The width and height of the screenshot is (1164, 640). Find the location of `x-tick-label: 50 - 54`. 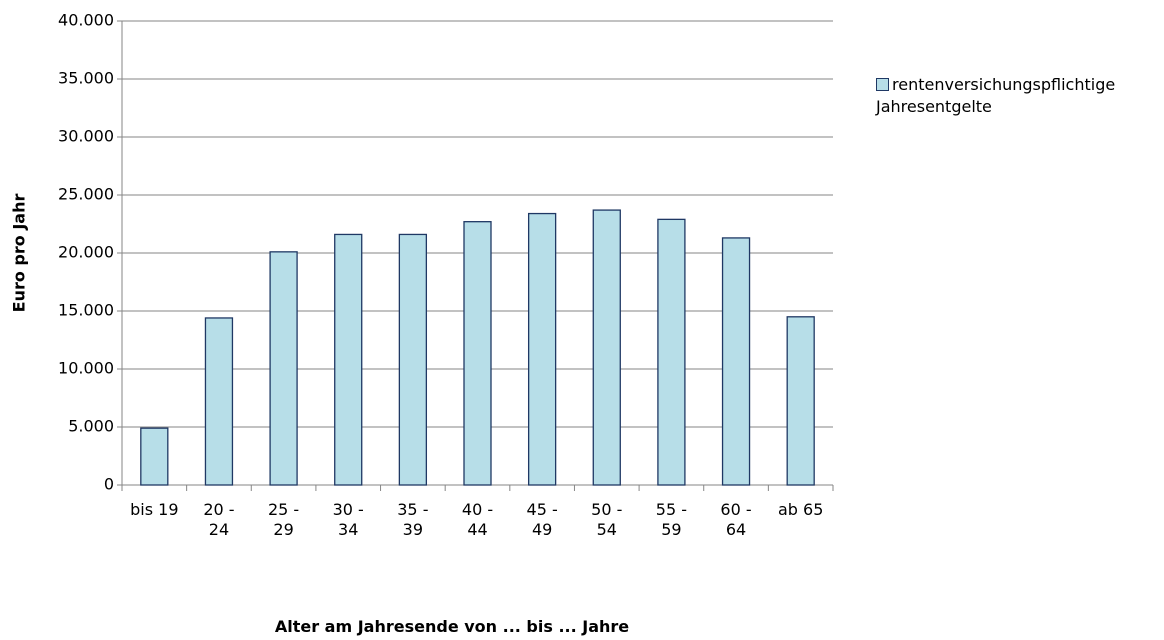

x-tick-label: 50 - 54 is located at coordinates (607, 519).